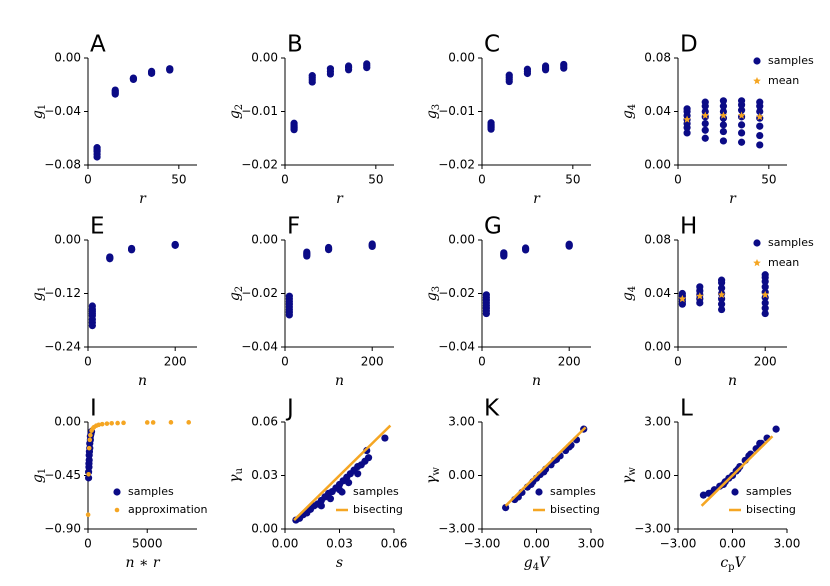 Image resolution: width=830 pixels, height=586 pixels. Describe the element at coordinates (142, 563) in the screenshot. I see `label-main: n ∗ r` at that location.